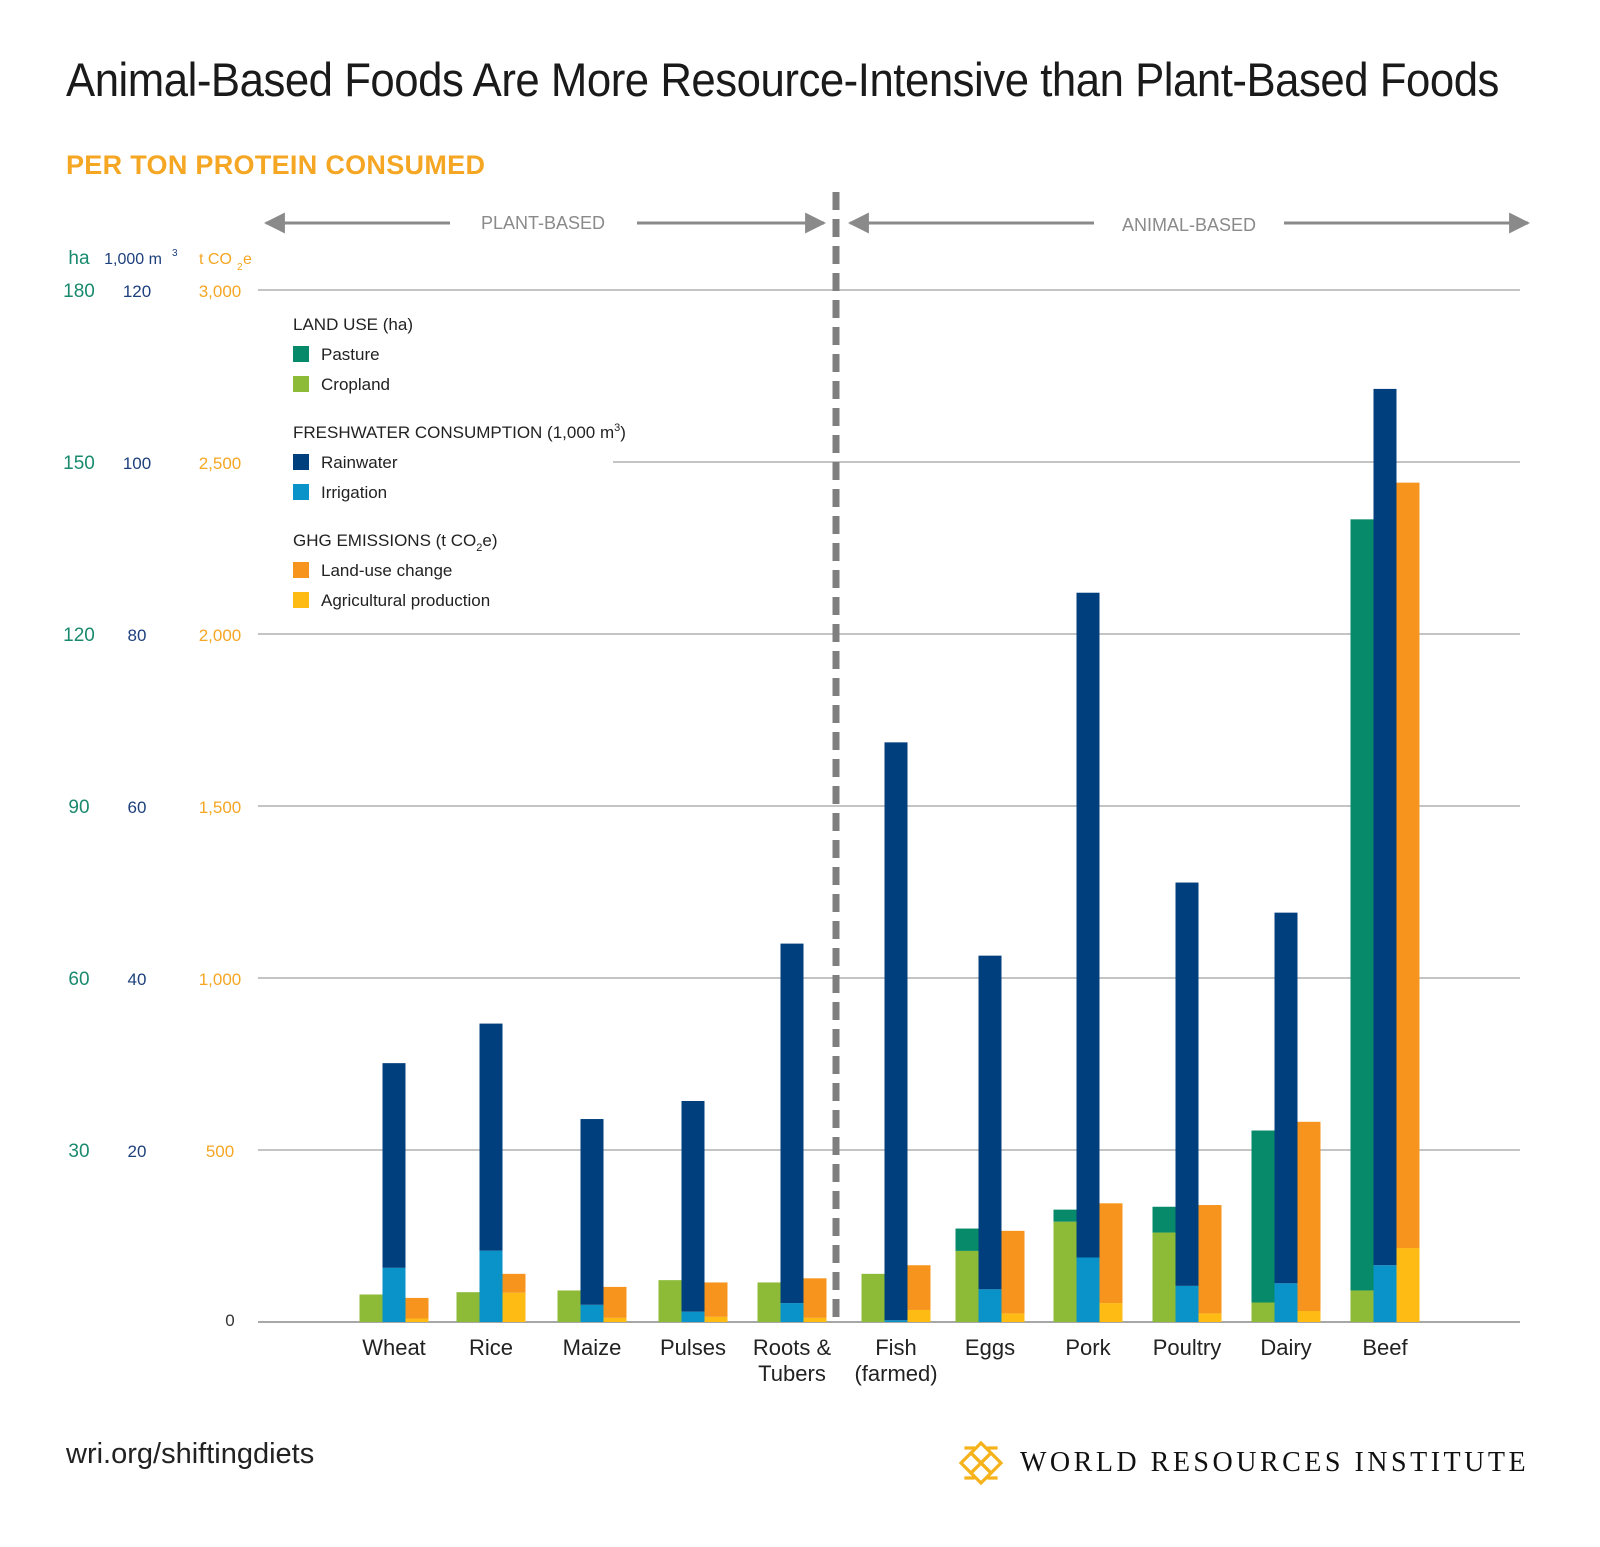 The width and height of the screenshot is (1600, 1547). Describe the element at coordinates (137, 463) in the screenshot. I see `y-tick-water: 100` at that location.